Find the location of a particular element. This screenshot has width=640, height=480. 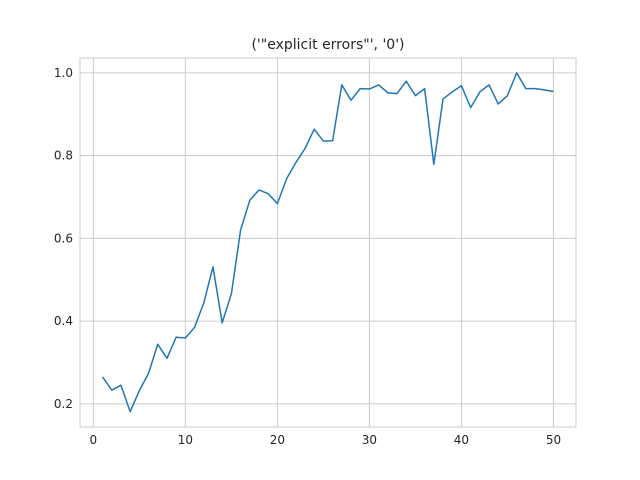

y-tick-label: 0.4 is located at coordinates (63, 321).